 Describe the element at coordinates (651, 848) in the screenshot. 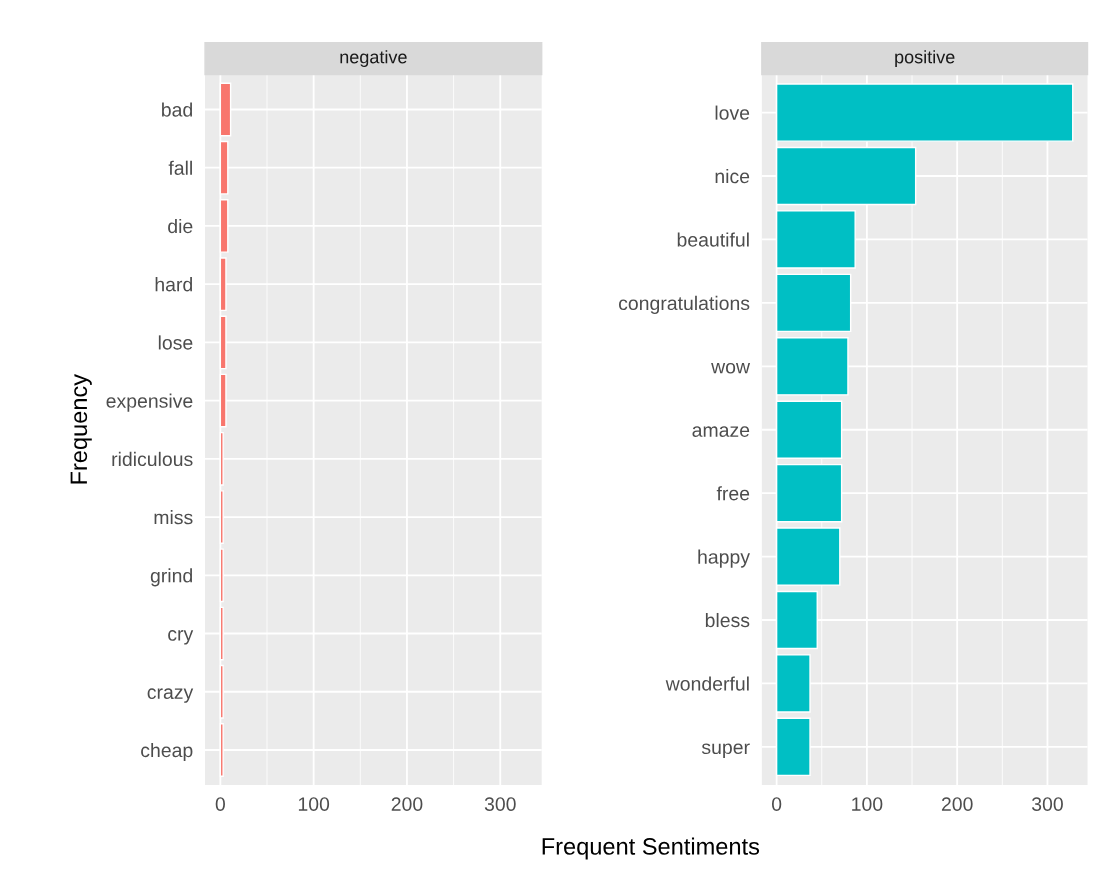

I see `x-axis-title: Frequent Sentiments` at that location.